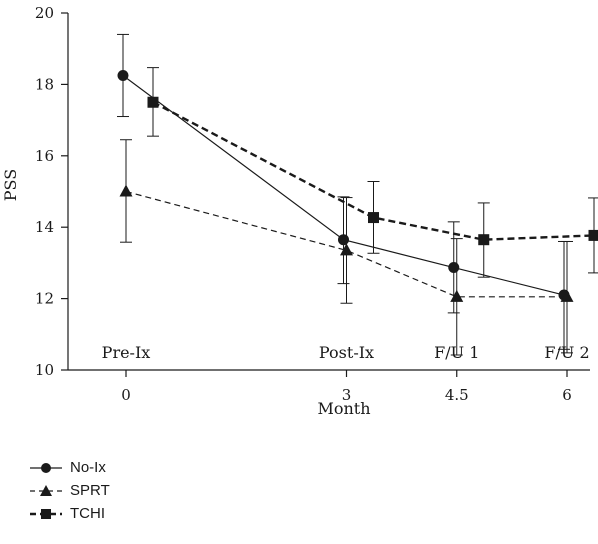  Describe the element at coordinates (44, 84) in the screenshot. I see `y-tick-label: 18` at that location.